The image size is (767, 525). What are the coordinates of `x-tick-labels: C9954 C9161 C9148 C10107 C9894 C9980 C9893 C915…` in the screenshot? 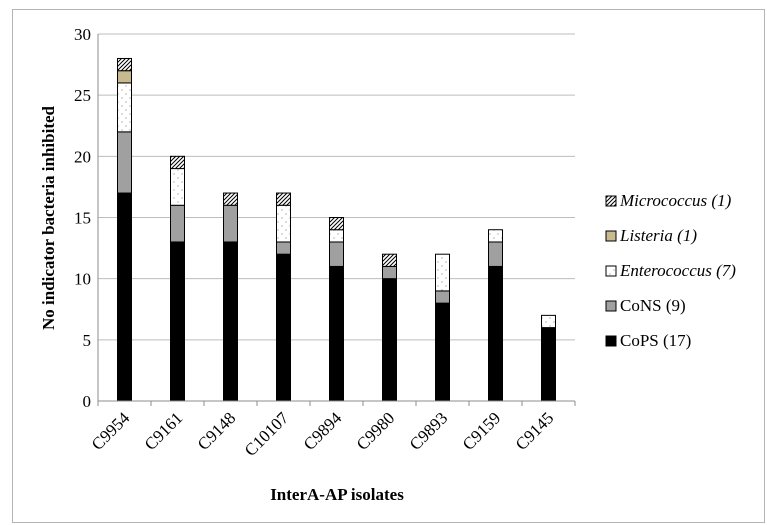 It's located at (322, 434).